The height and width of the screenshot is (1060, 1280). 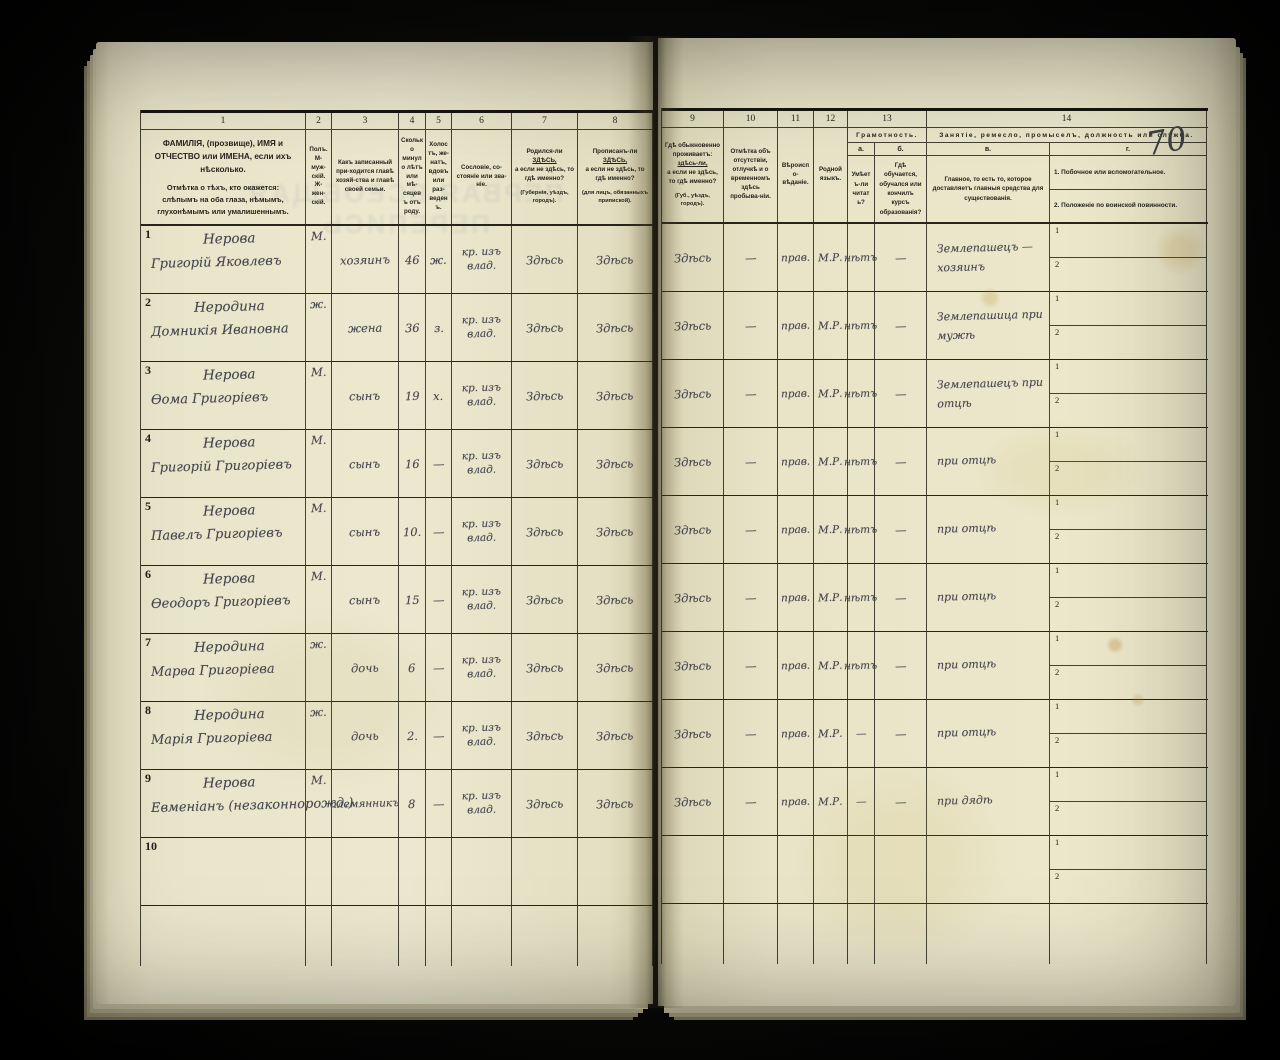 I want to click on cell-age: 16, so click(x=412, y=463).